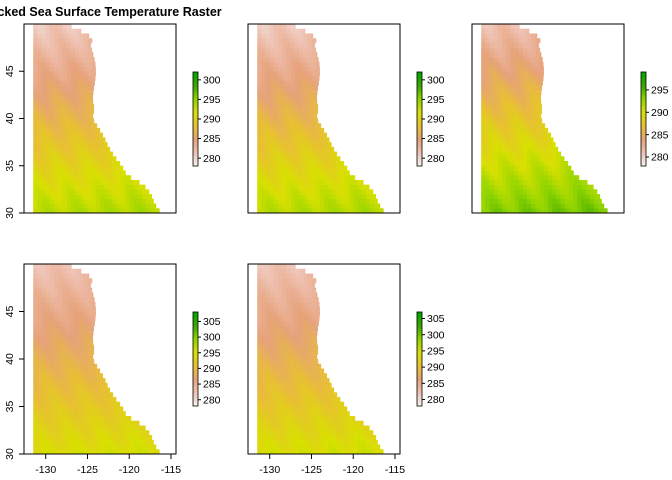 The height and width of the screenshot is (480, 672). Describe the element at coordinates (171, 470) in the screenshot. I see `x-tick-label: -115` at that location.